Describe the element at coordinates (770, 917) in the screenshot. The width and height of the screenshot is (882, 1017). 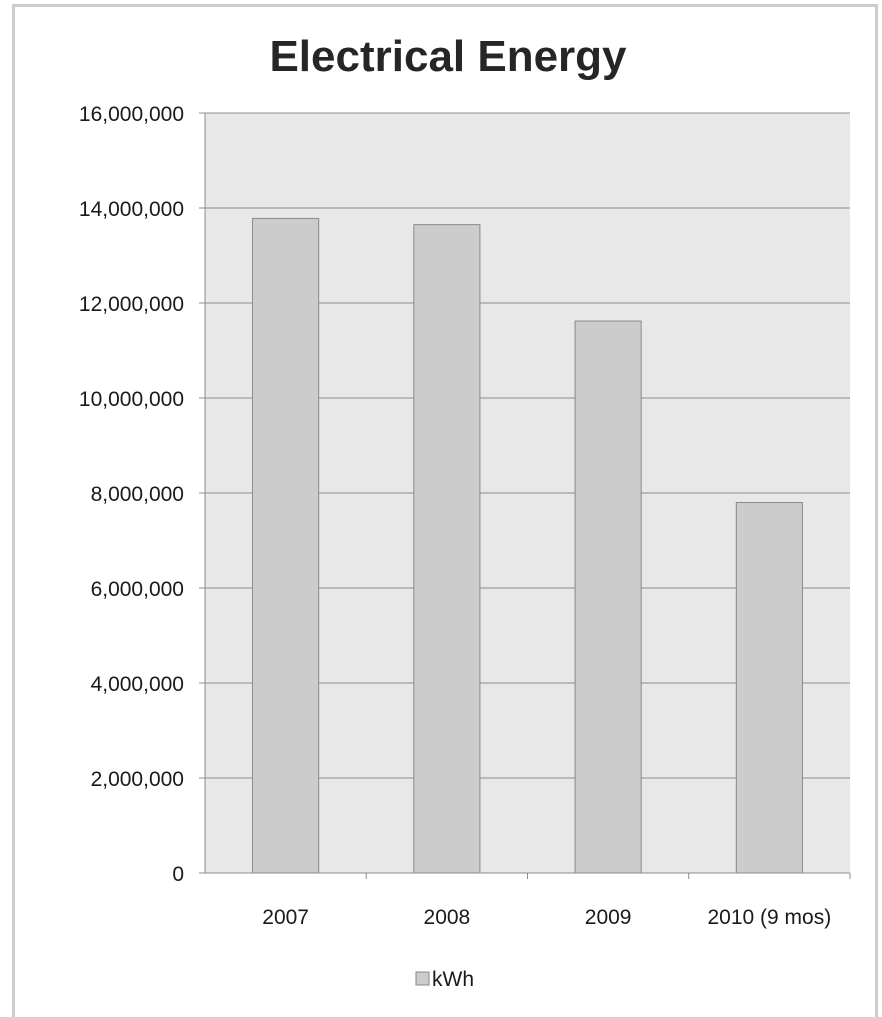
I see `x-tick-label: 2010 (9 mos)` at that location.